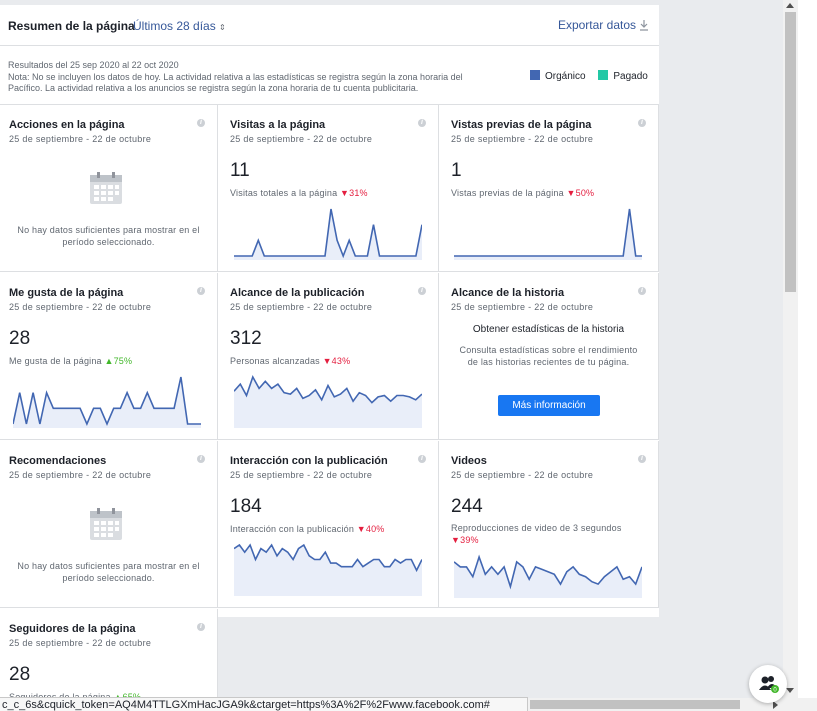 The height and width of the screenshot is (711, 817). What do you see at coordinates (341, 361) in the screenshot?
I see `change-value: 43%` at bounding box center [341, 361].